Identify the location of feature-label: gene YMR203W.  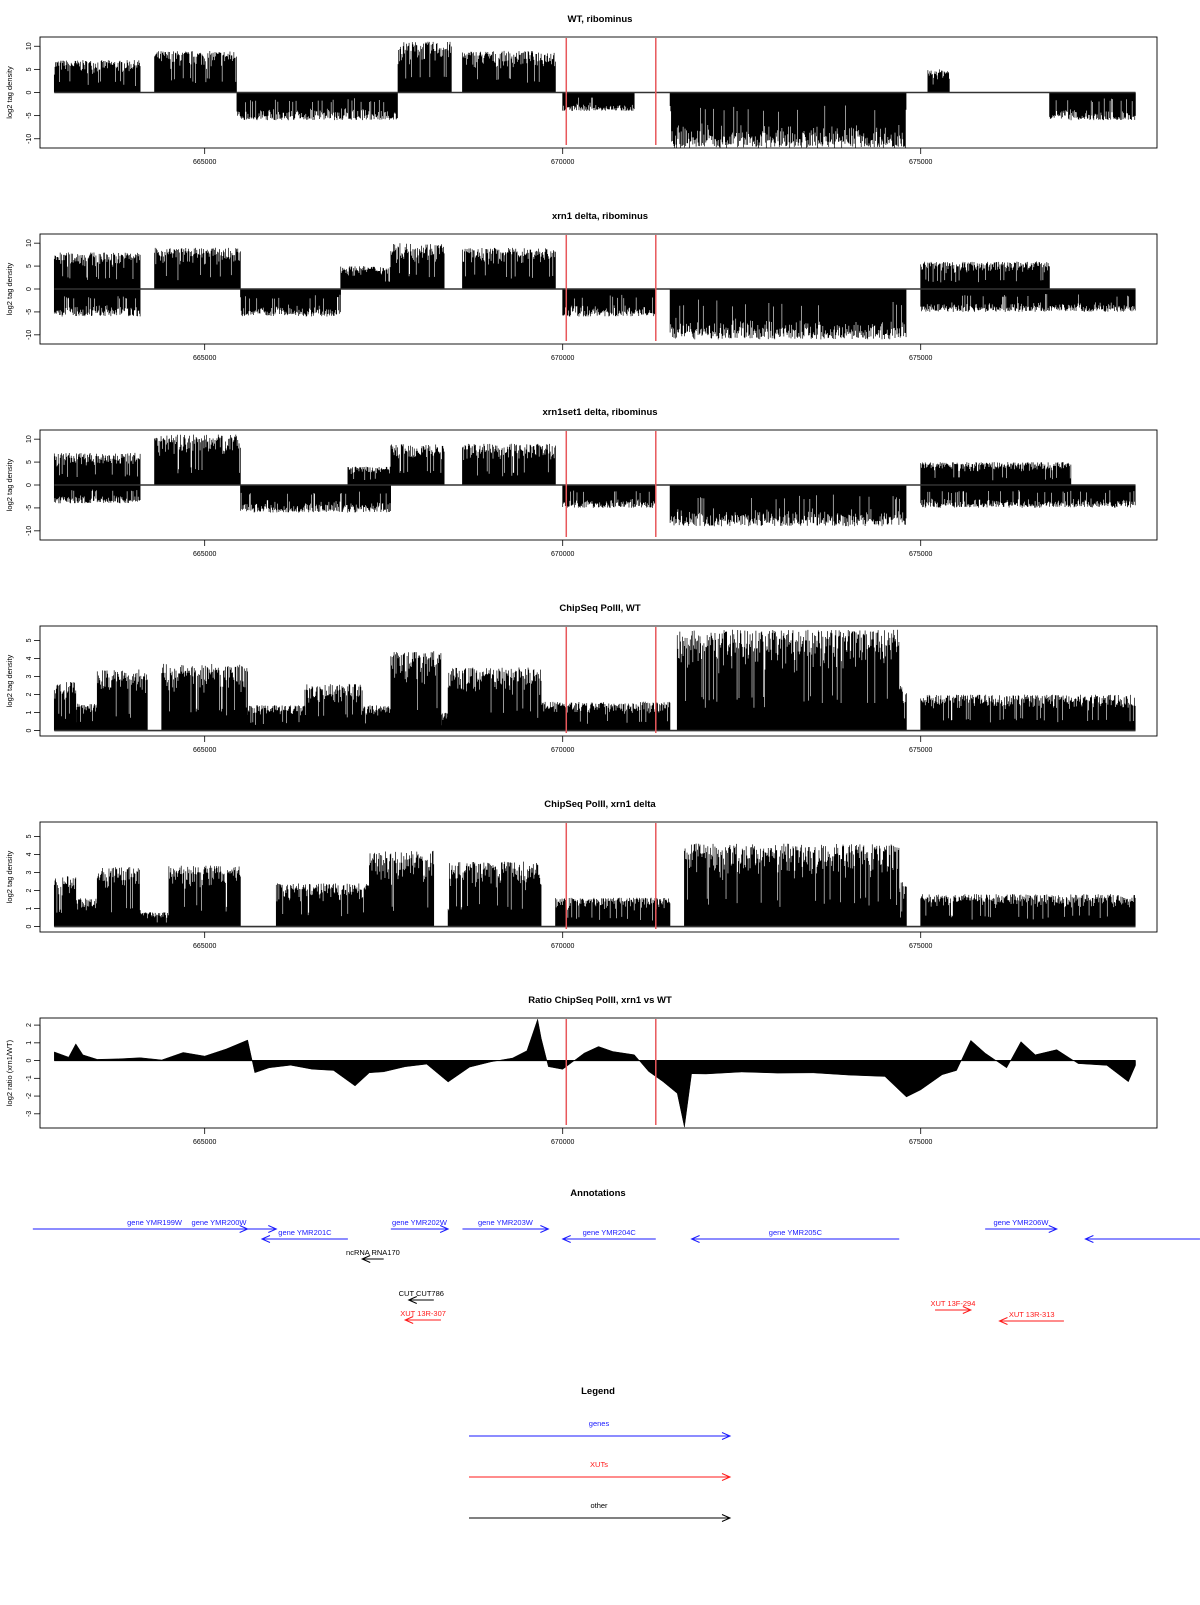
(506, 1222).